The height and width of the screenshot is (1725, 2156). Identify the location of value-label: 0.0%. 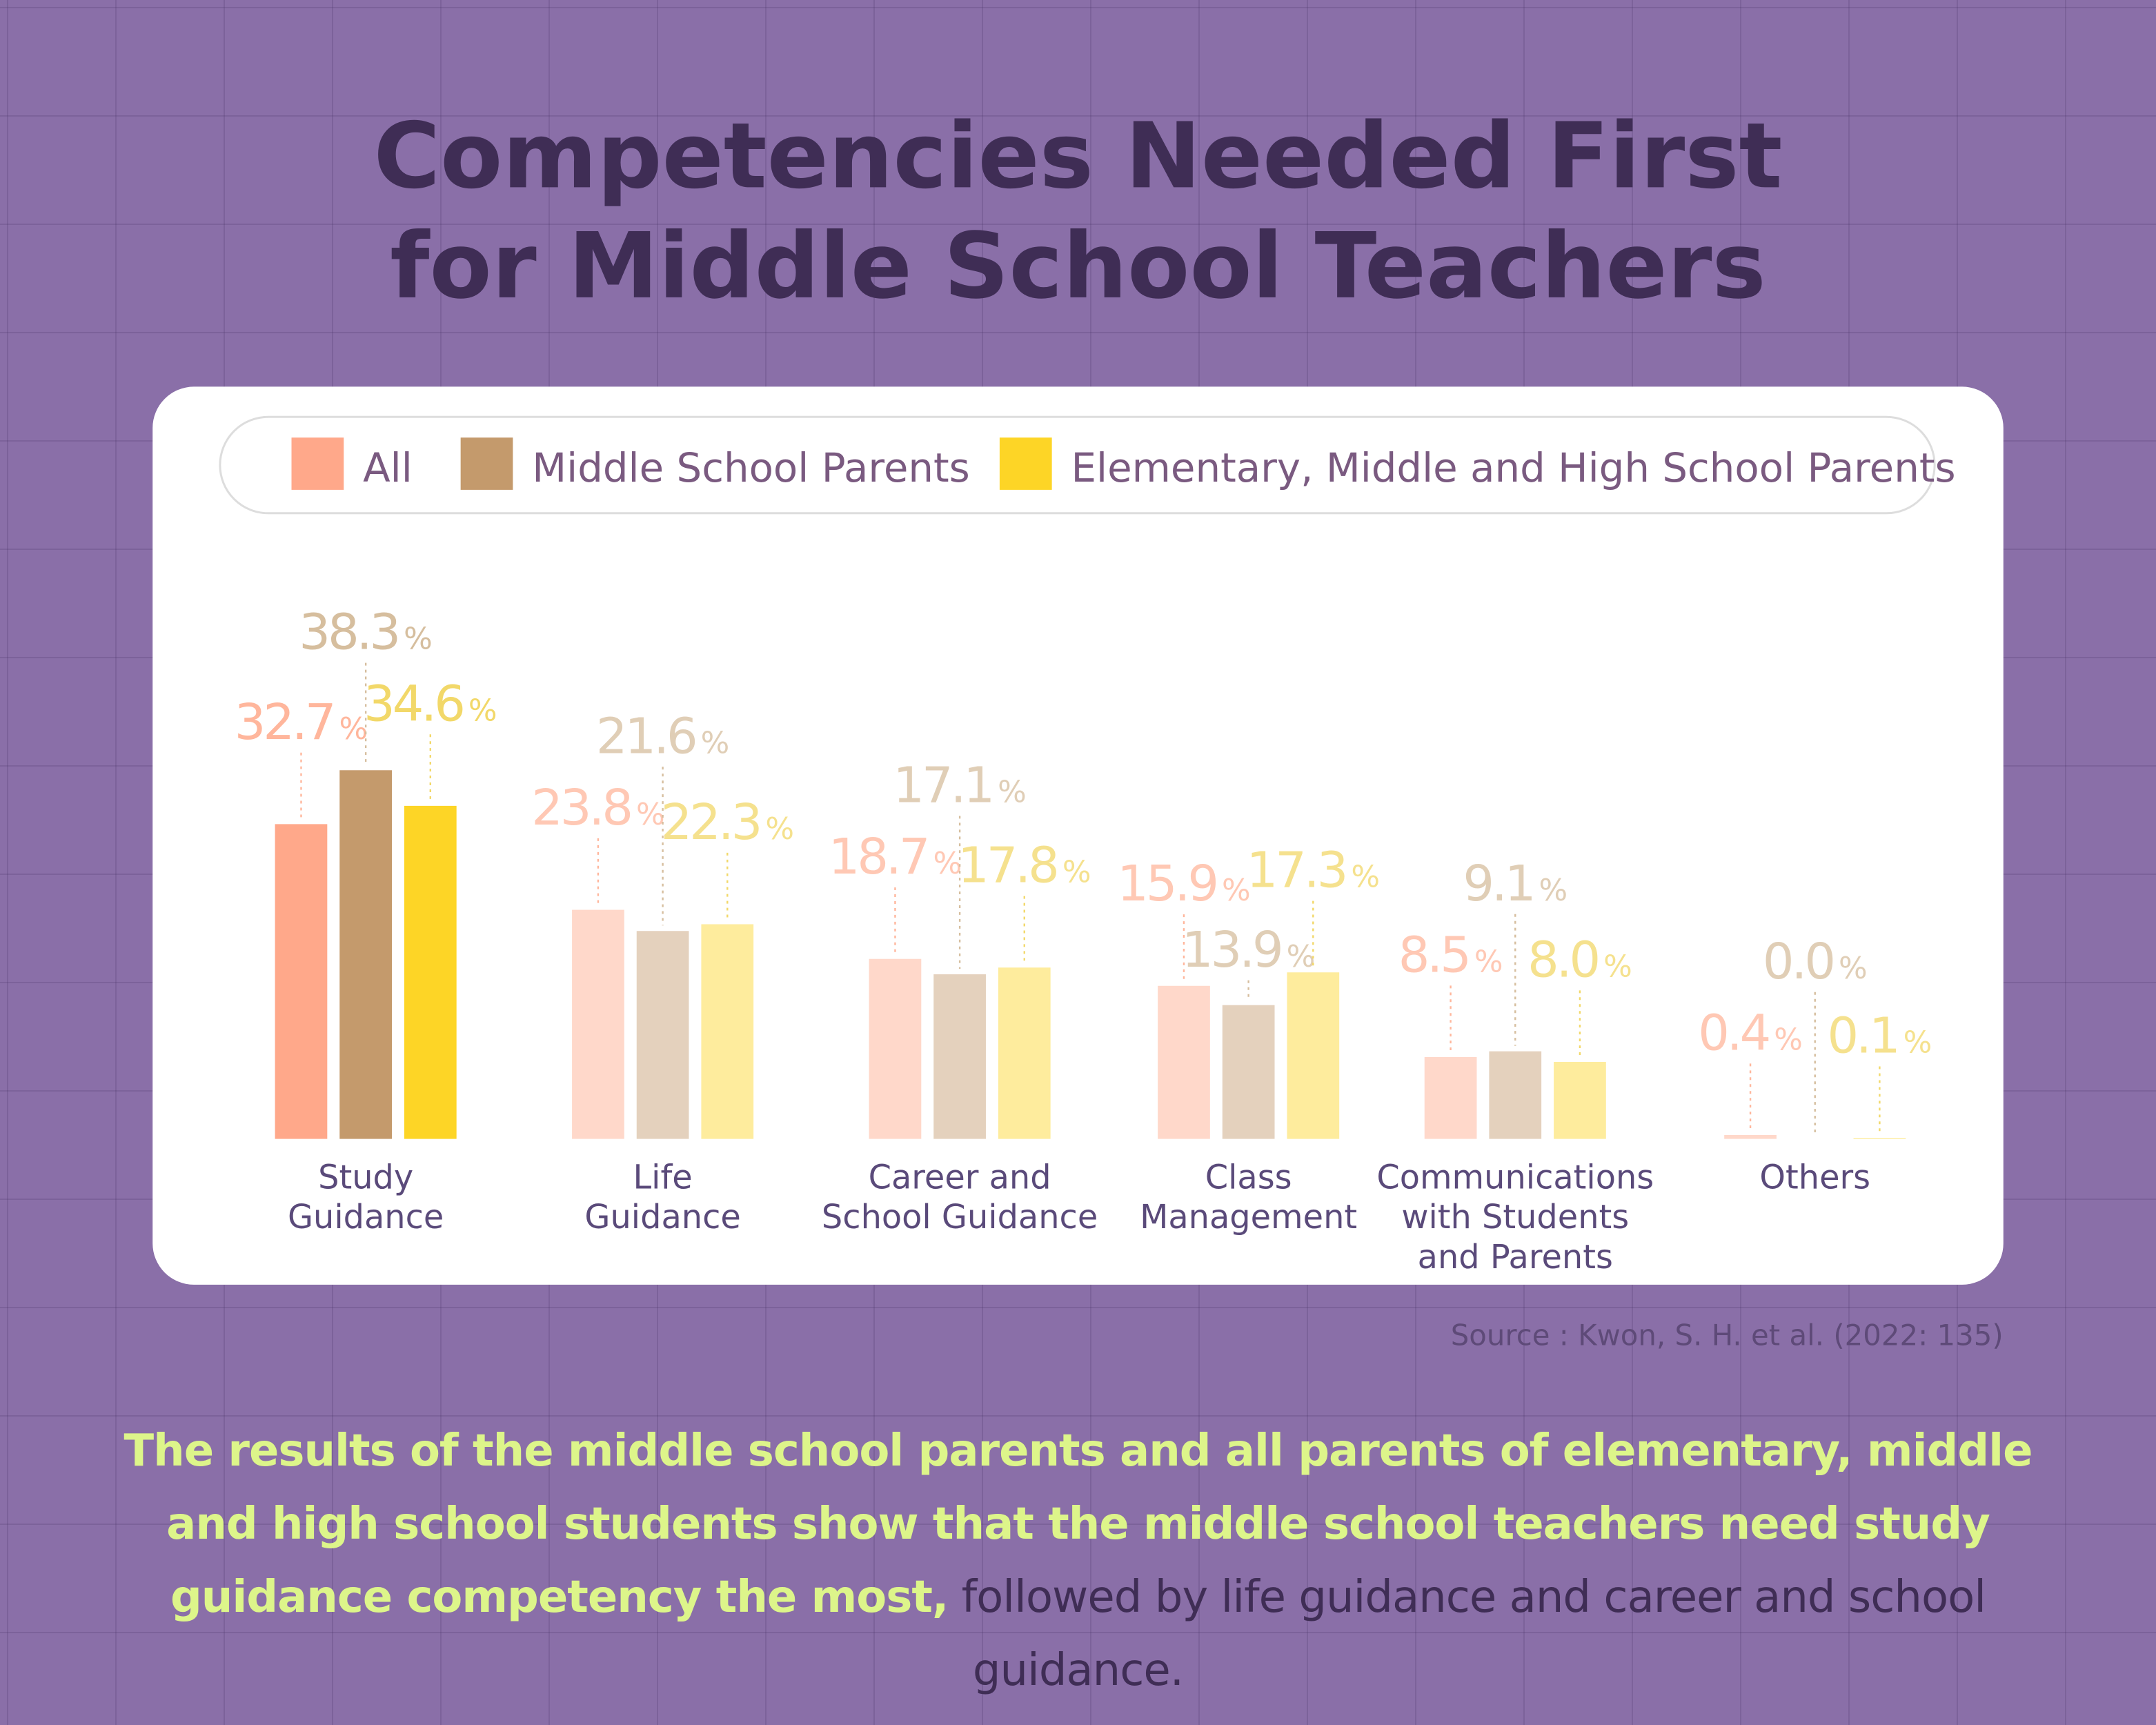
(1815, 961).